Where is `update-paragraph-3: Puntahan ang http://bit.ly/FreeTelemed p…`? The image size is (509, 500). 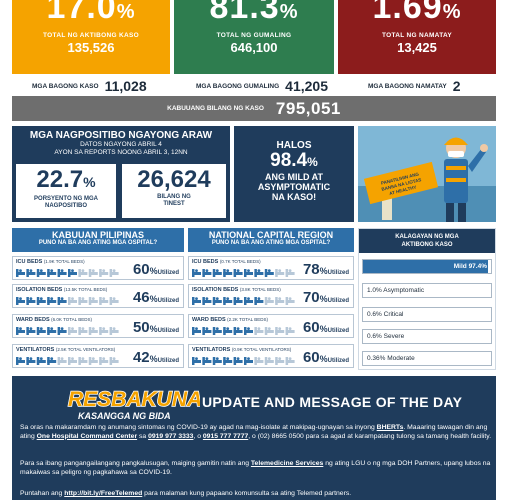 update-paragraph-3: Puntahan ang http://bit.ly/FreeTelemed p… is located at coordinates (186, 493).